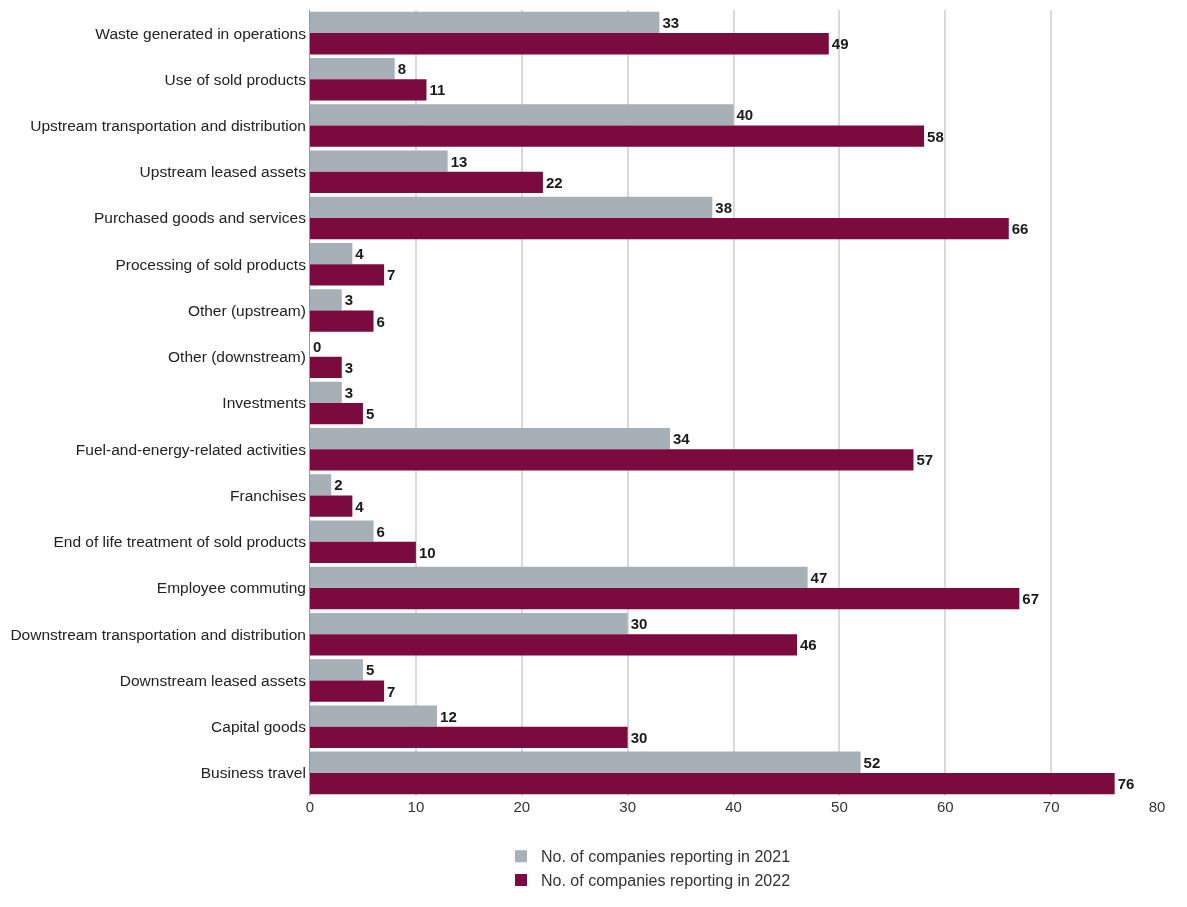  I want to click on data-label: 13, so click(459, 161).